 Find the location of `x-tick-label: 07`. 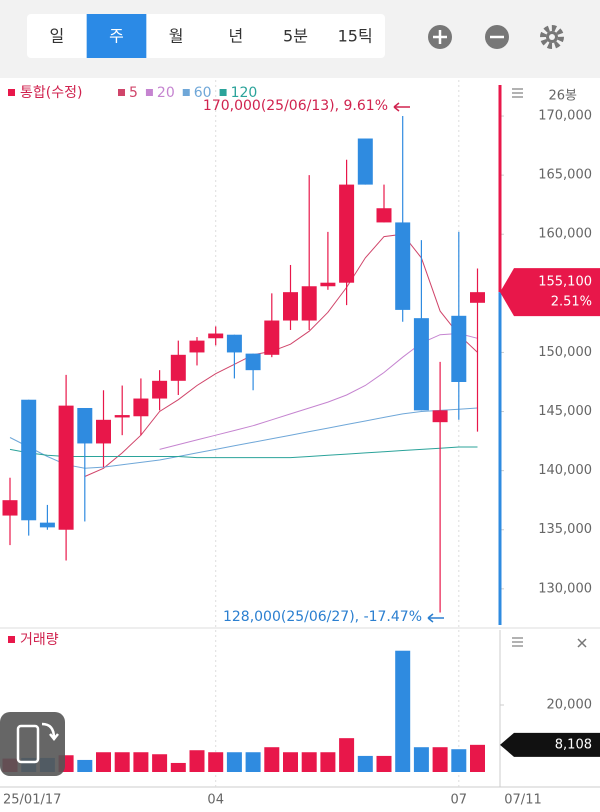

x-tick-label: 07 is located at coordinates (459, 800).